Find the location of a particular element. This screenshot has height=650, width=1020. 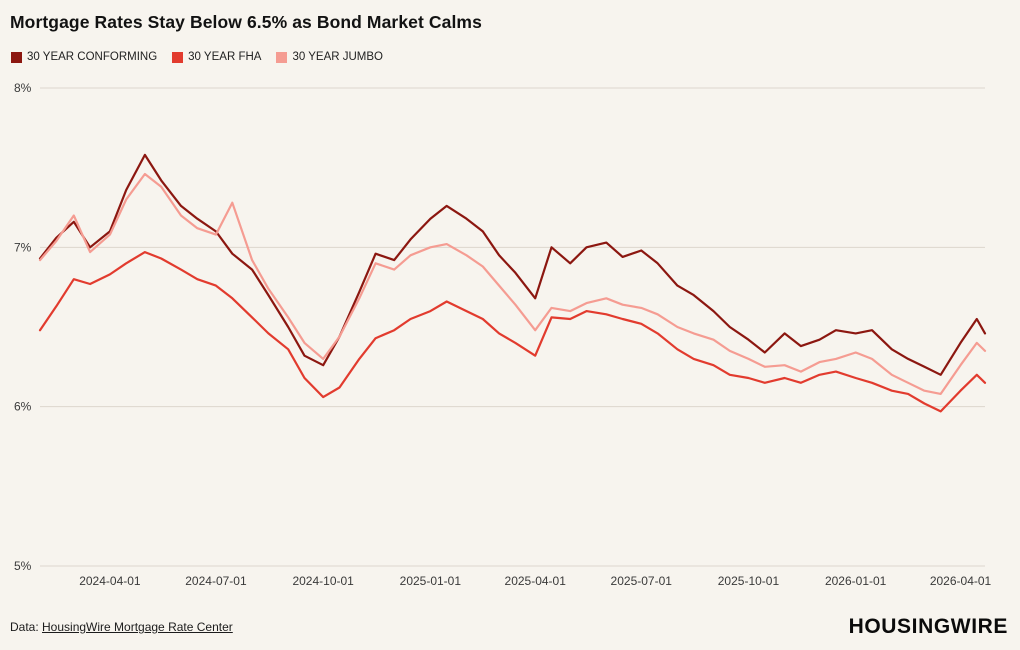

legend-item-fha: 30 YEAR FHA is located at coordinates (216, 57).